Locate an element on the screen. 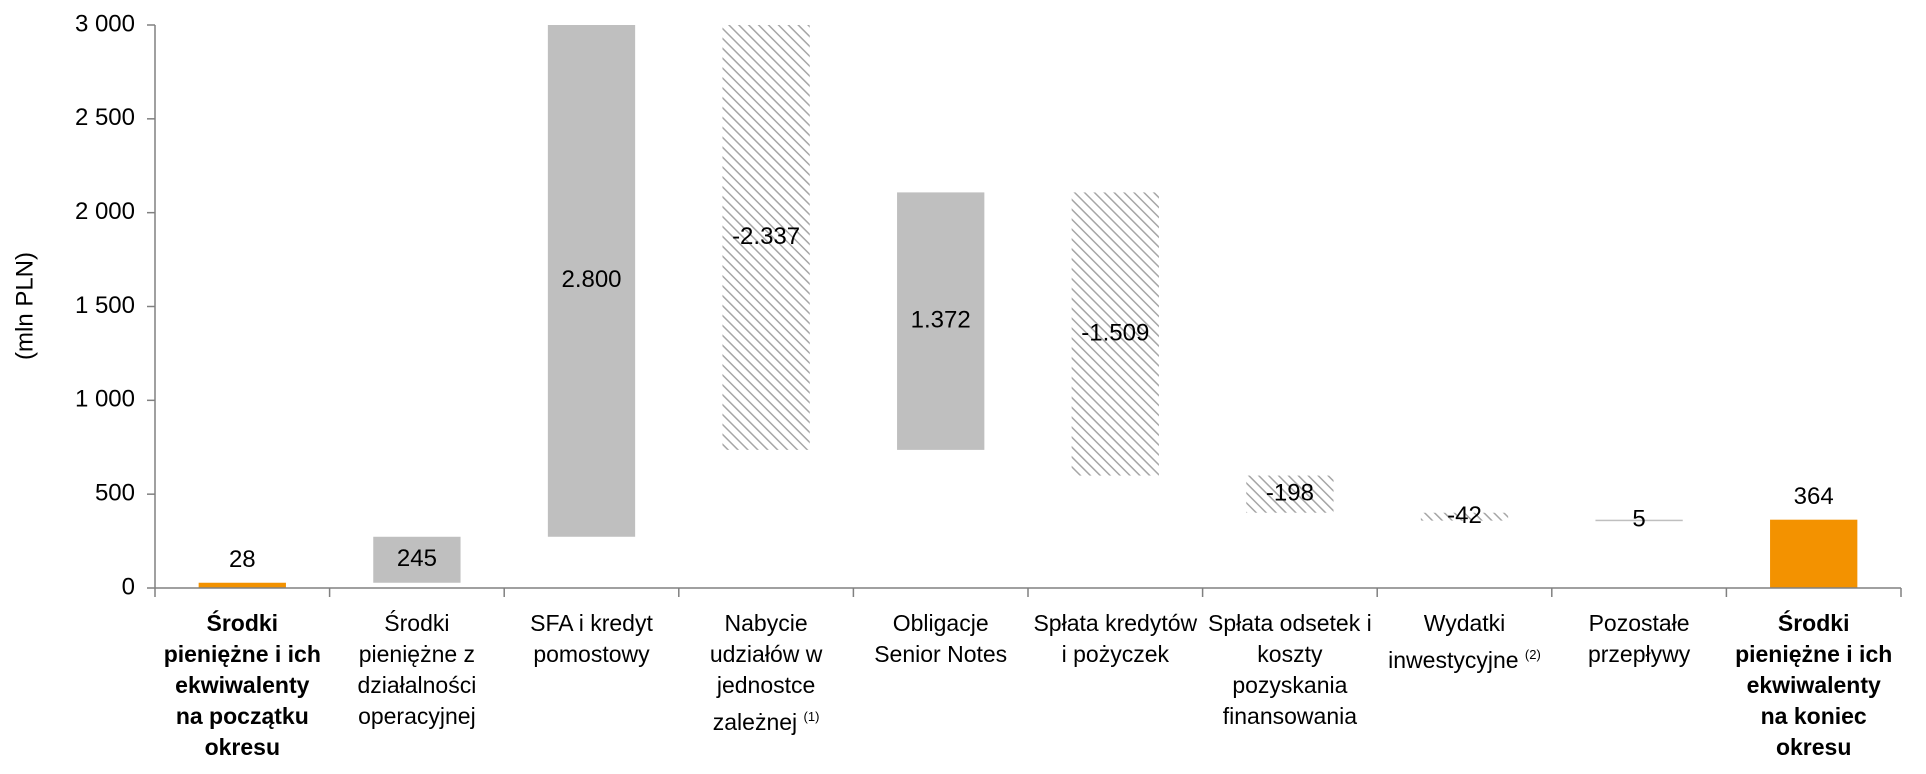 The width and height of the screenshot is (1926, 774). value-label: 5 is located at coordinates (1638, 519).